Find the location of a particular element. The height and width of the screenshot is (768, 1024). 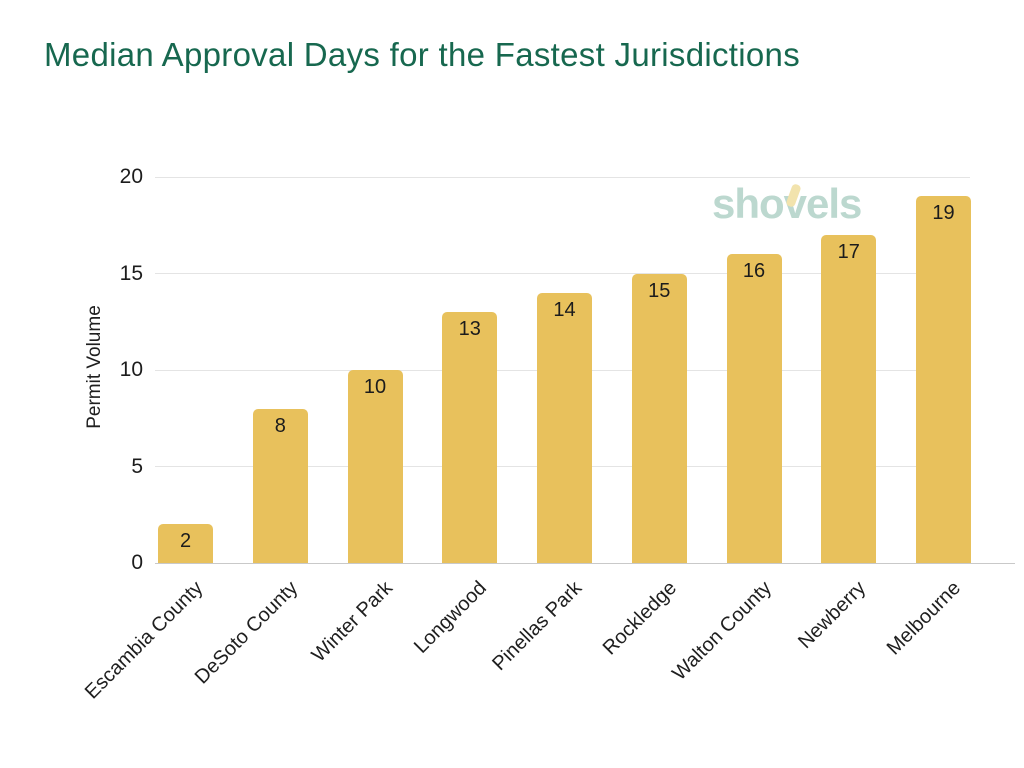

bar-newberry is located at coordinates (849, 398).